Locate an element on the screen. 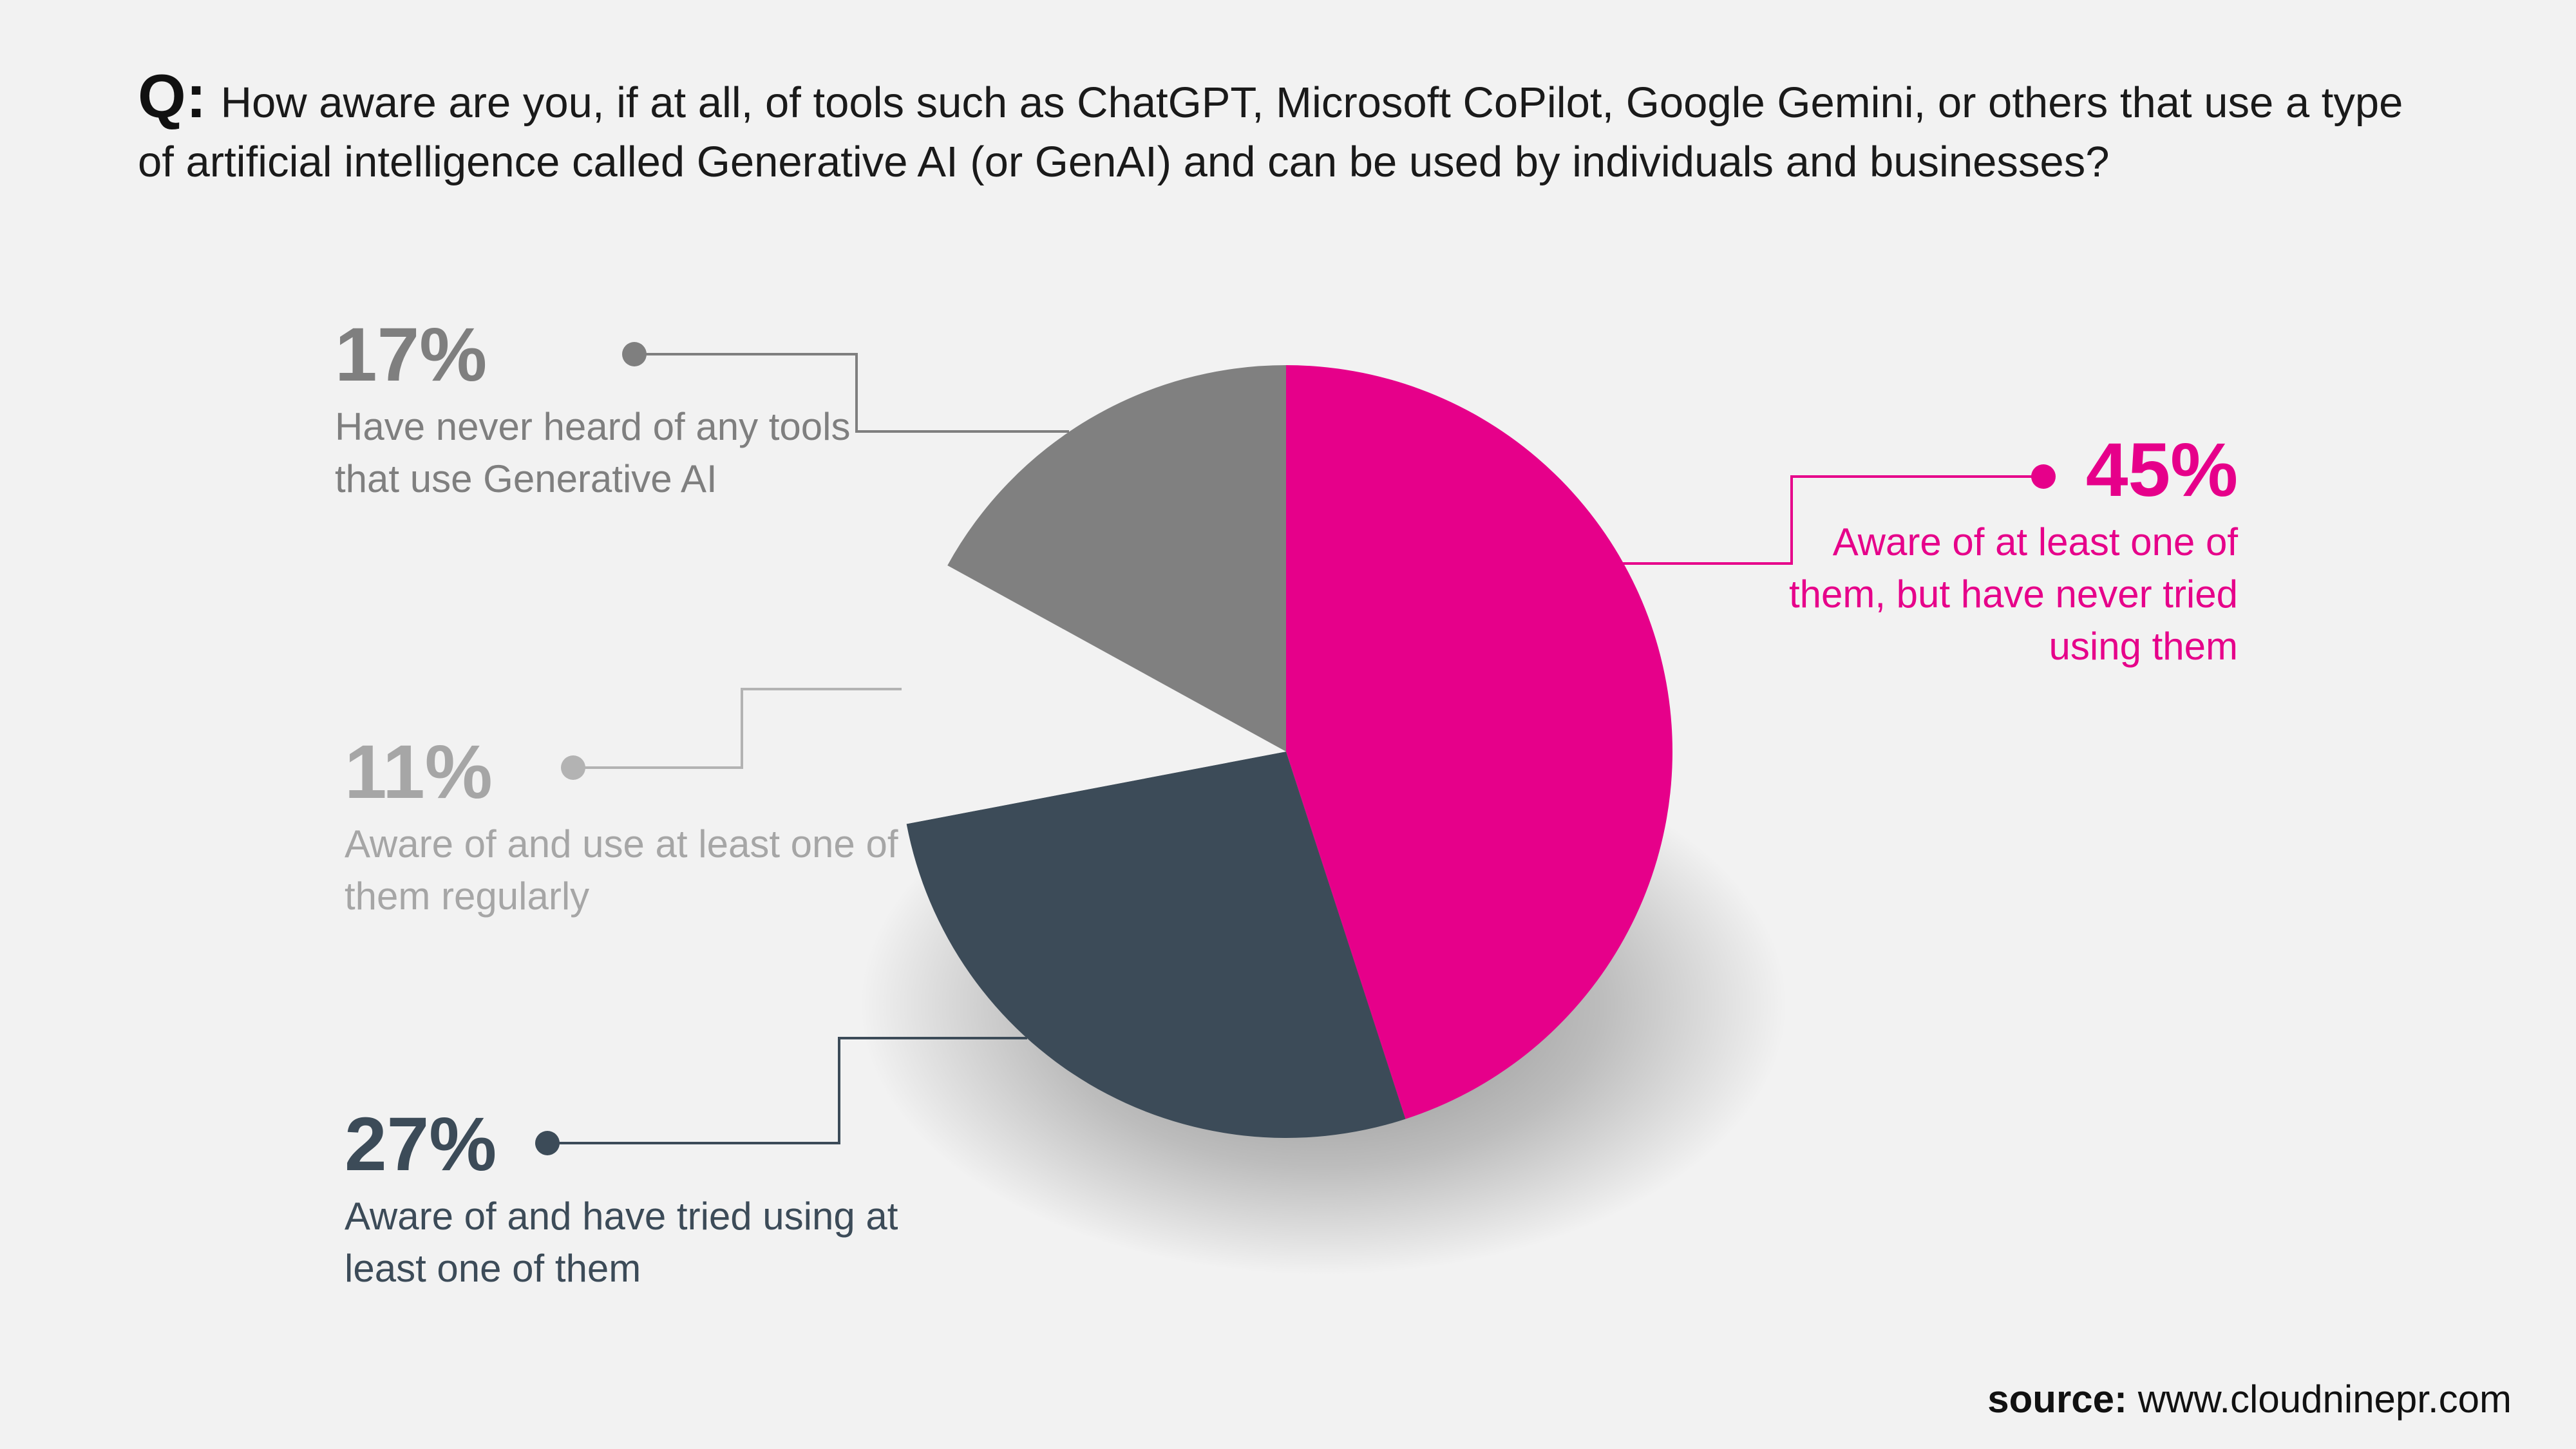 The image size is (2576, 1449). leader-line-regular is located at coordinates (738, 728).